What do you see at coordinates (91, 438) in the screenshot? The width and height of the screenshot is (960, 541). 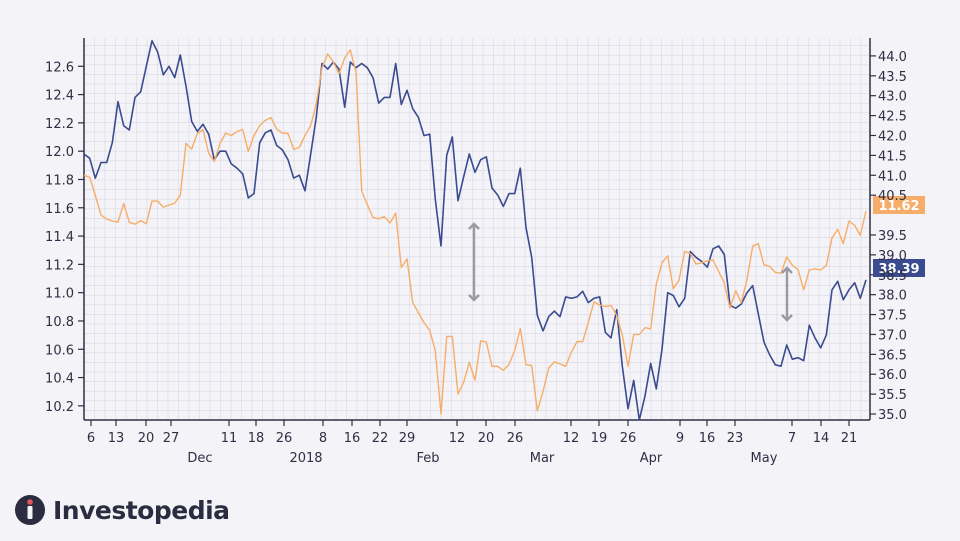 I see `x-tick-label: 6` at bounding box center [91, 438].